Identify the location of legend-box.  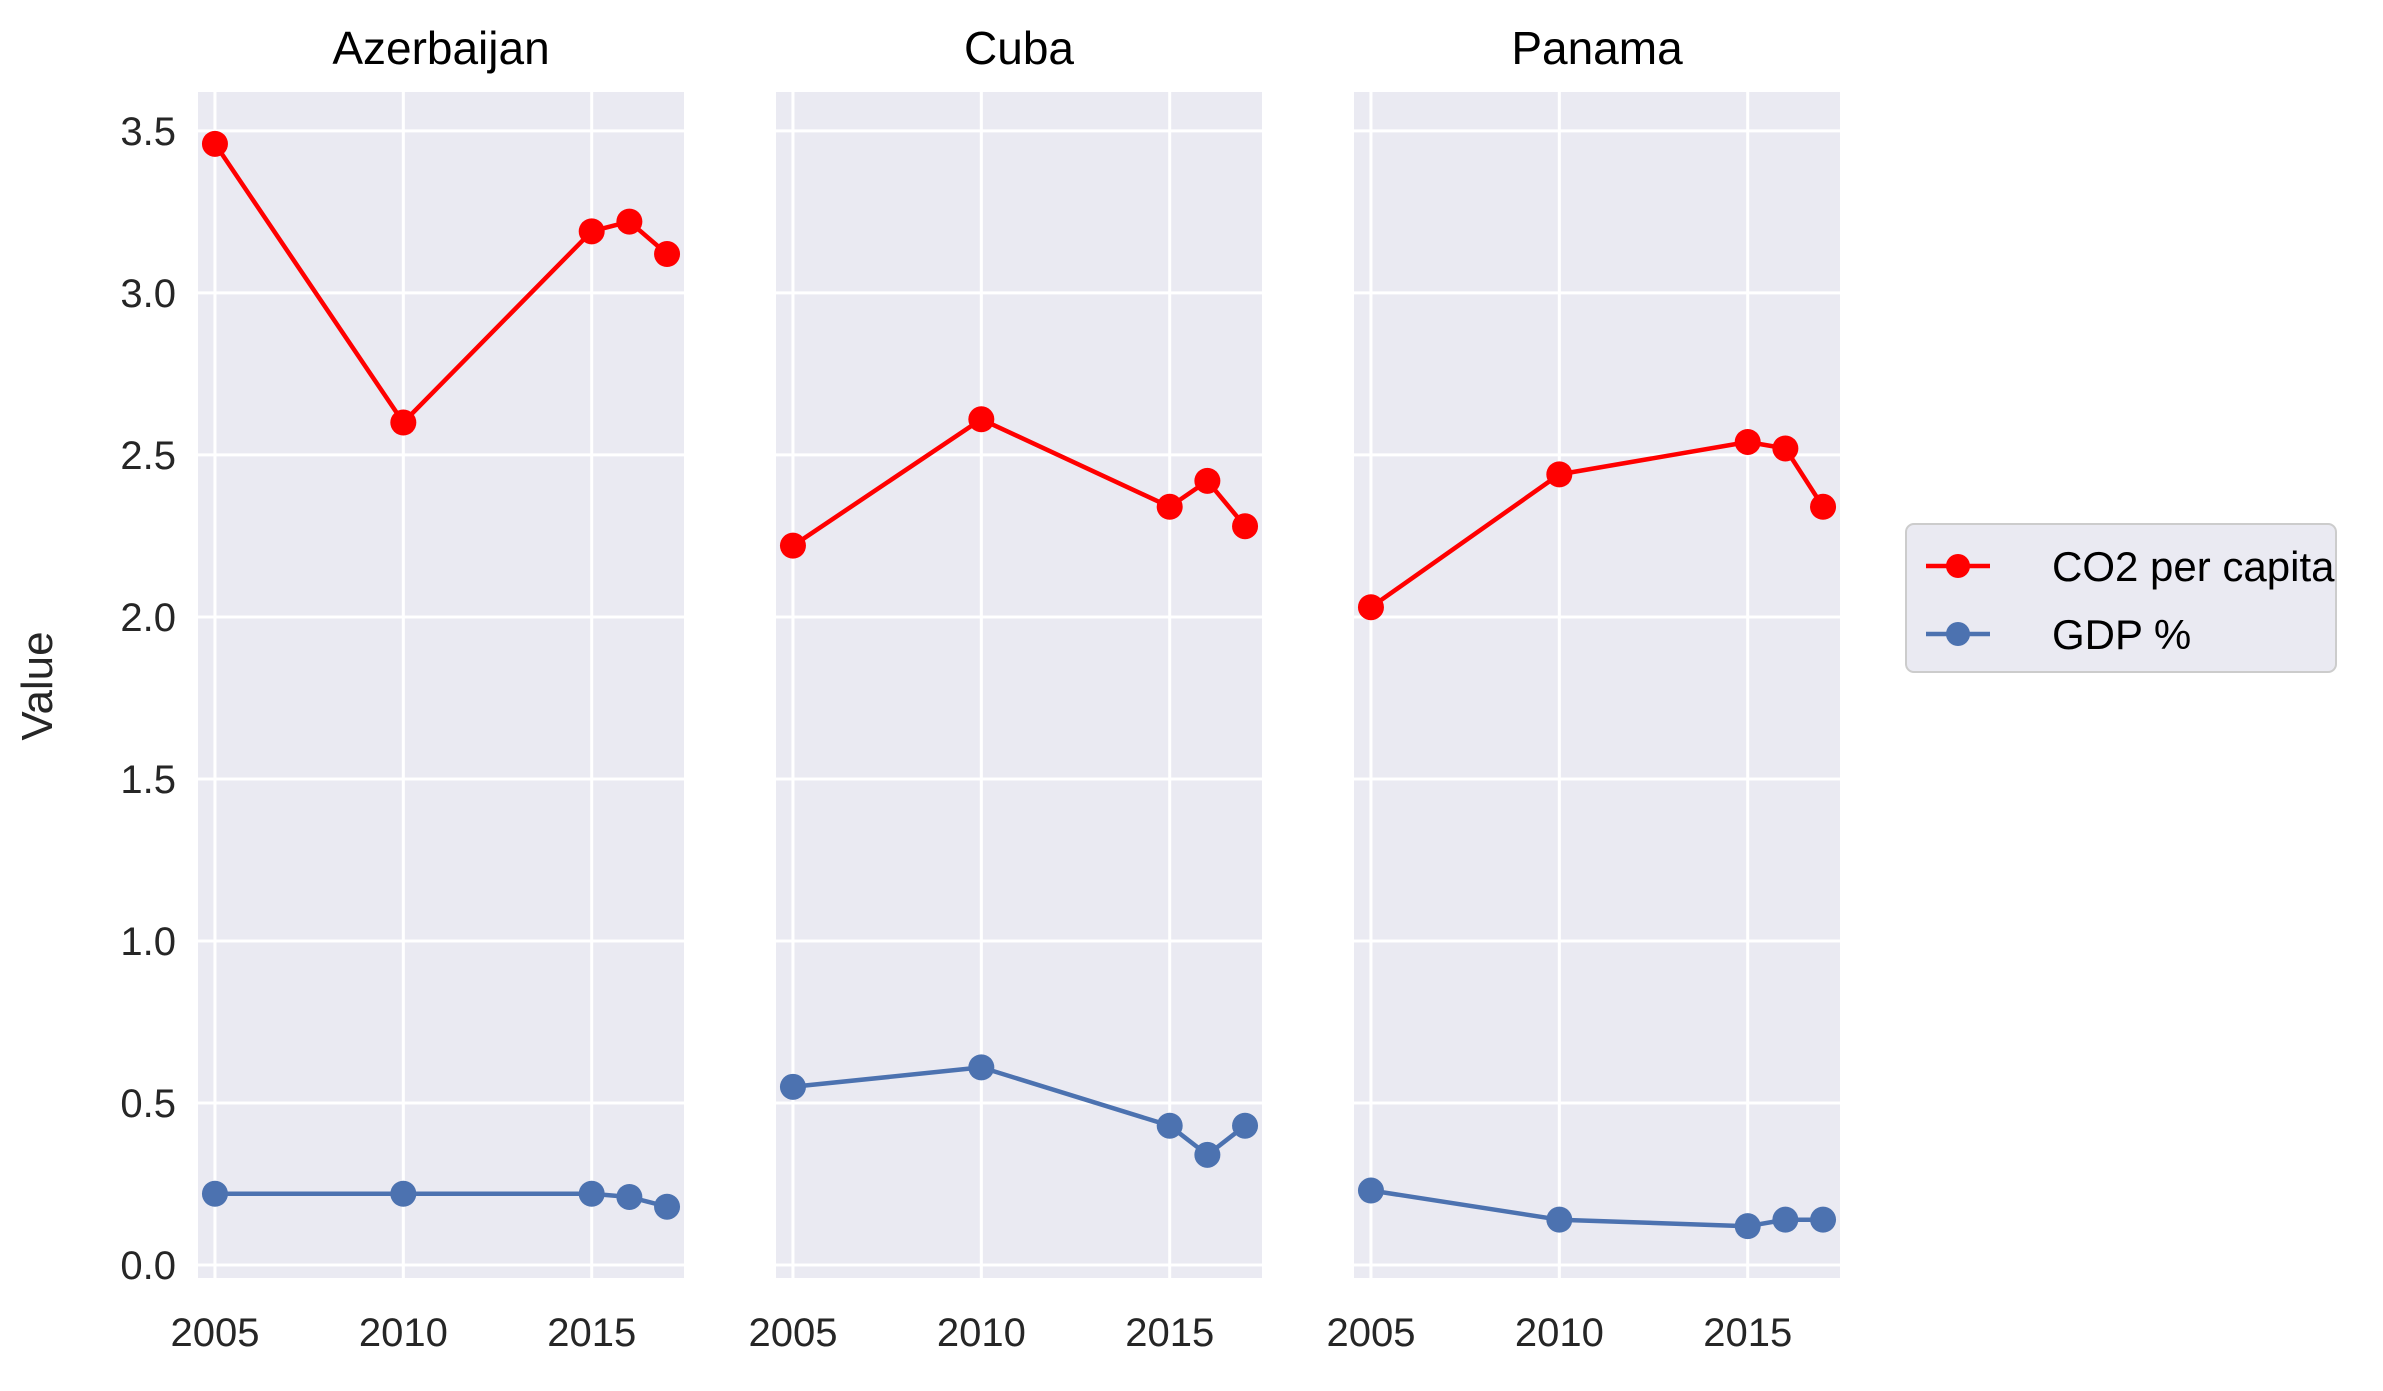
(2121, 598).